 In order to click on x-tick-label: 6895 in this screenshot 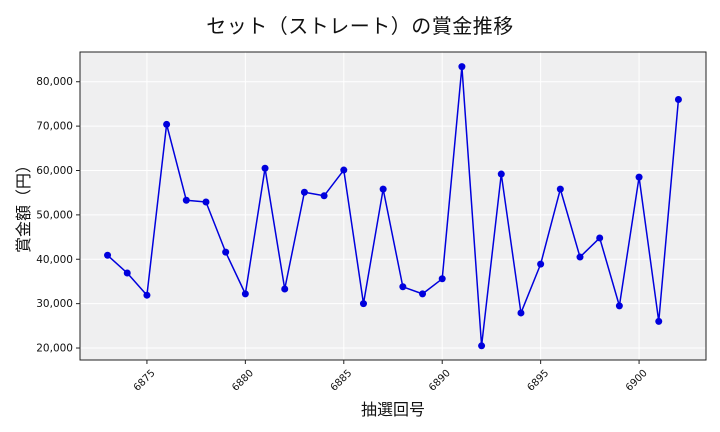, I will do `click(539, 381)`.